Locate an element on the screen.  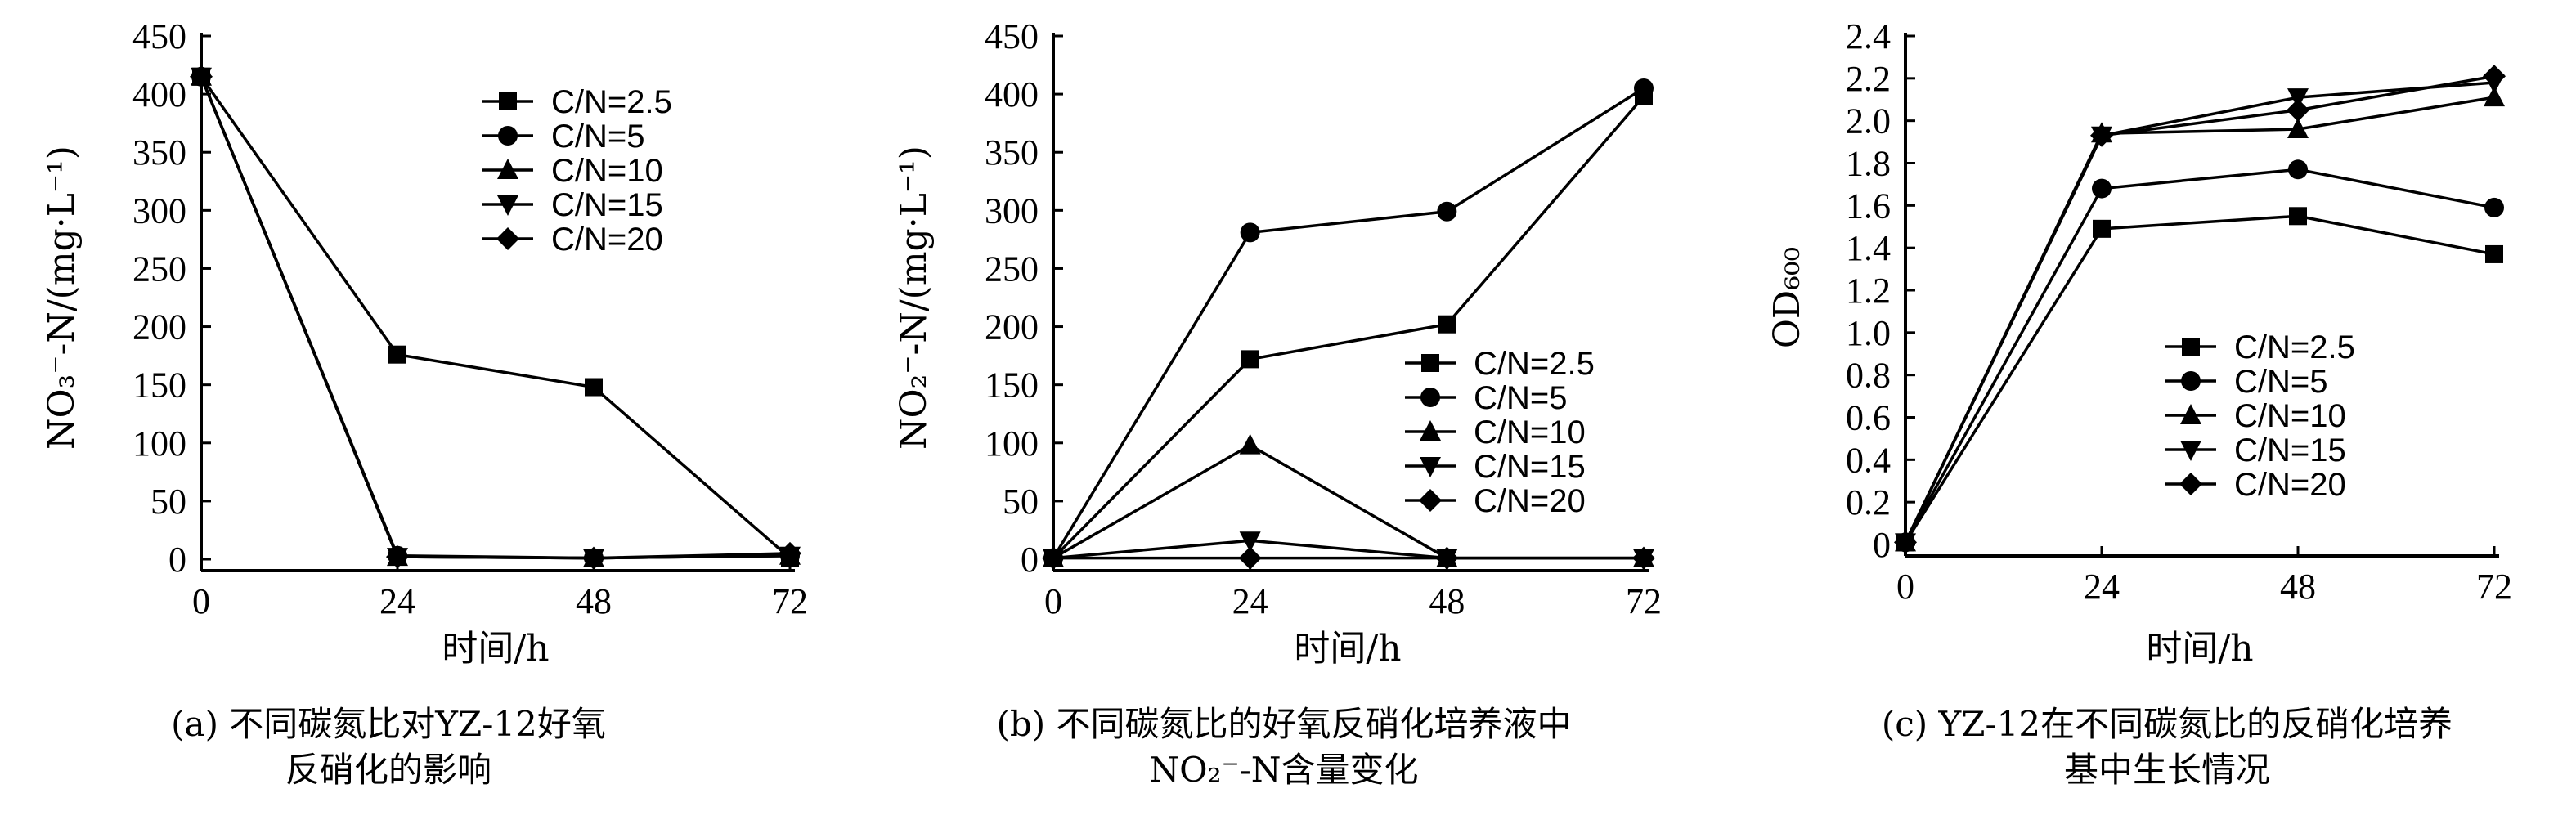
caption-c-line-1: (c) YZ-12在不同碳氮比的反硝化培养 is located at coordinates (2167, 724).